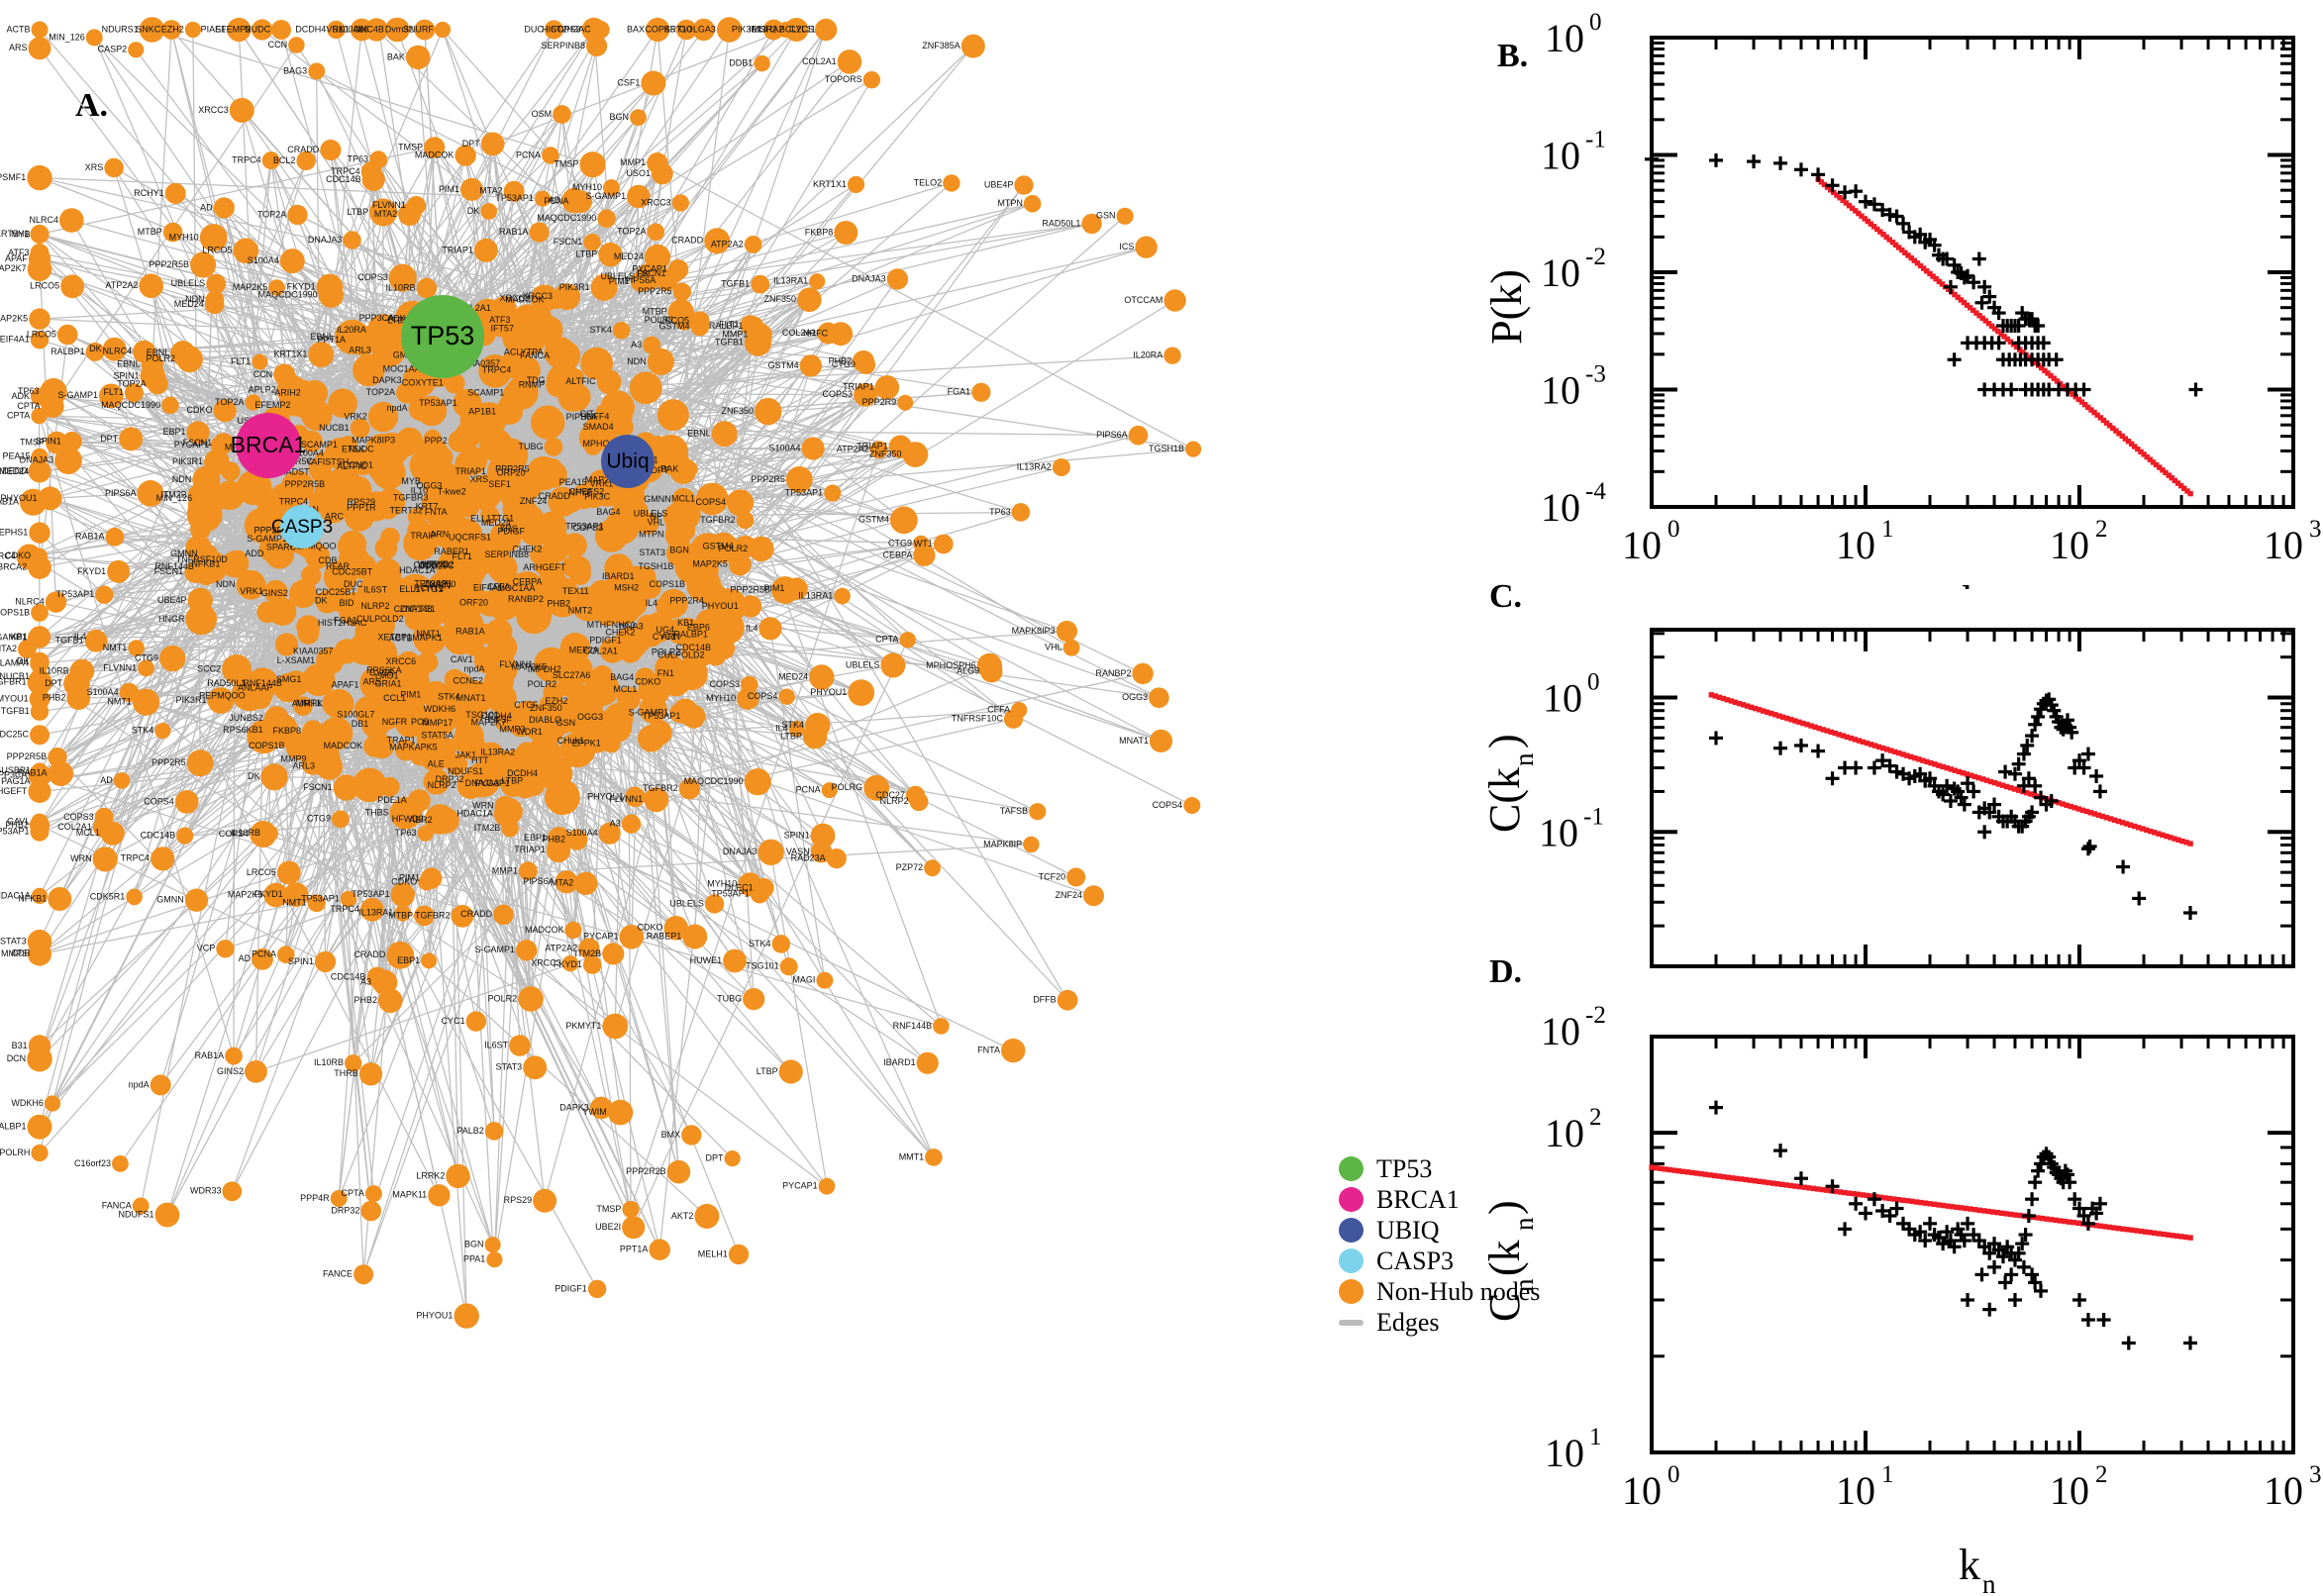  What do you see at coordinates (566, 29) in the screenshot?
I see `network-node-label: COPS3` at bounding box center [566, 29].